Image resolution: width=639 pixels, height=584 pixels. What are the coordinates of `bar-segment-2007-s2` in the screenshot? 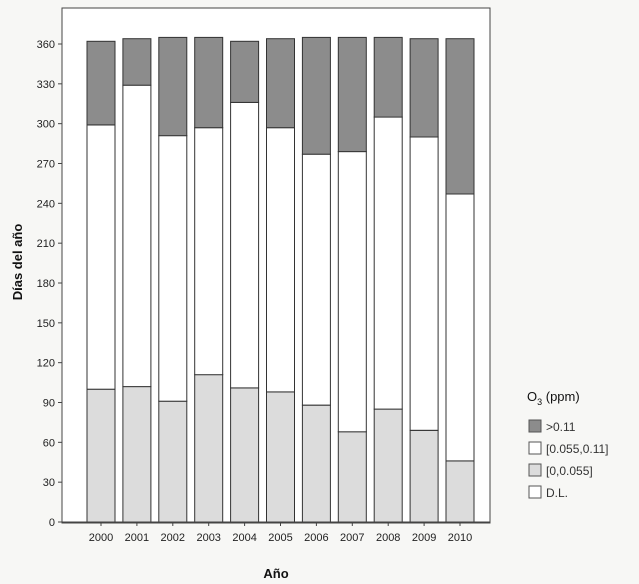 It's located at (352, 292).